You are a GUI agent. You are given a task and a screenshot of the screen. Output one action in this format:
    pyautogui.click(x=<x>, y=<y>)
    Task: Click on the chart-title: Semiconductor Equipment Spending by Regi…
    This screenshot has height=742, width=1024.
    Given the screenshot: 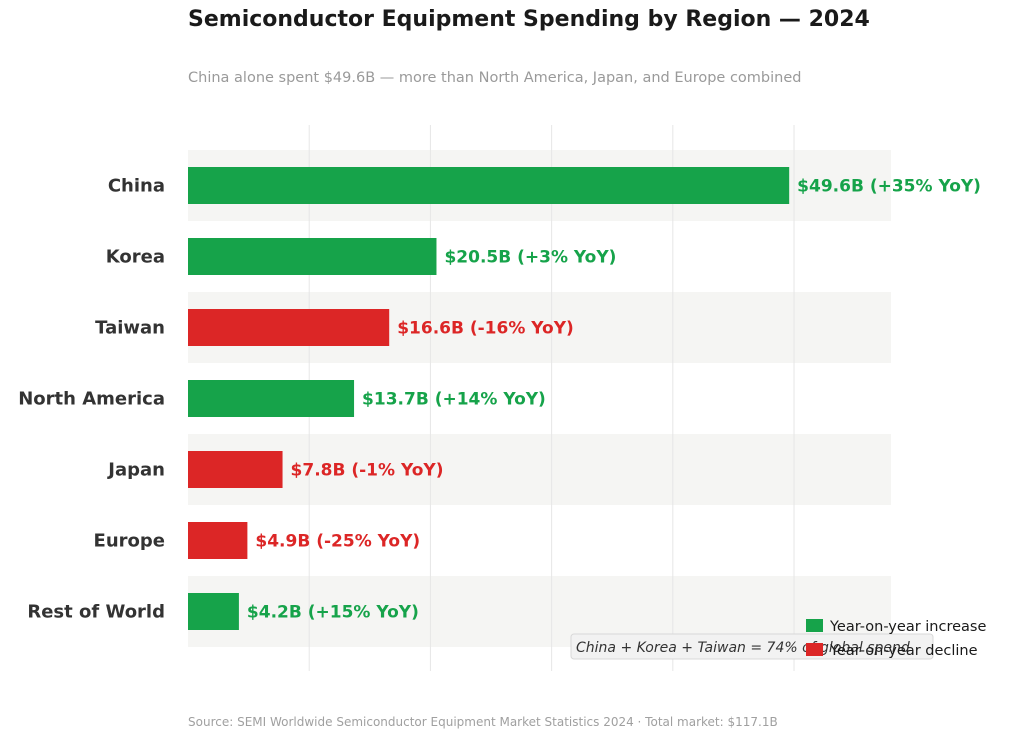 What is the action you would take?
    pyautogui.click(x=529, y=19)
    